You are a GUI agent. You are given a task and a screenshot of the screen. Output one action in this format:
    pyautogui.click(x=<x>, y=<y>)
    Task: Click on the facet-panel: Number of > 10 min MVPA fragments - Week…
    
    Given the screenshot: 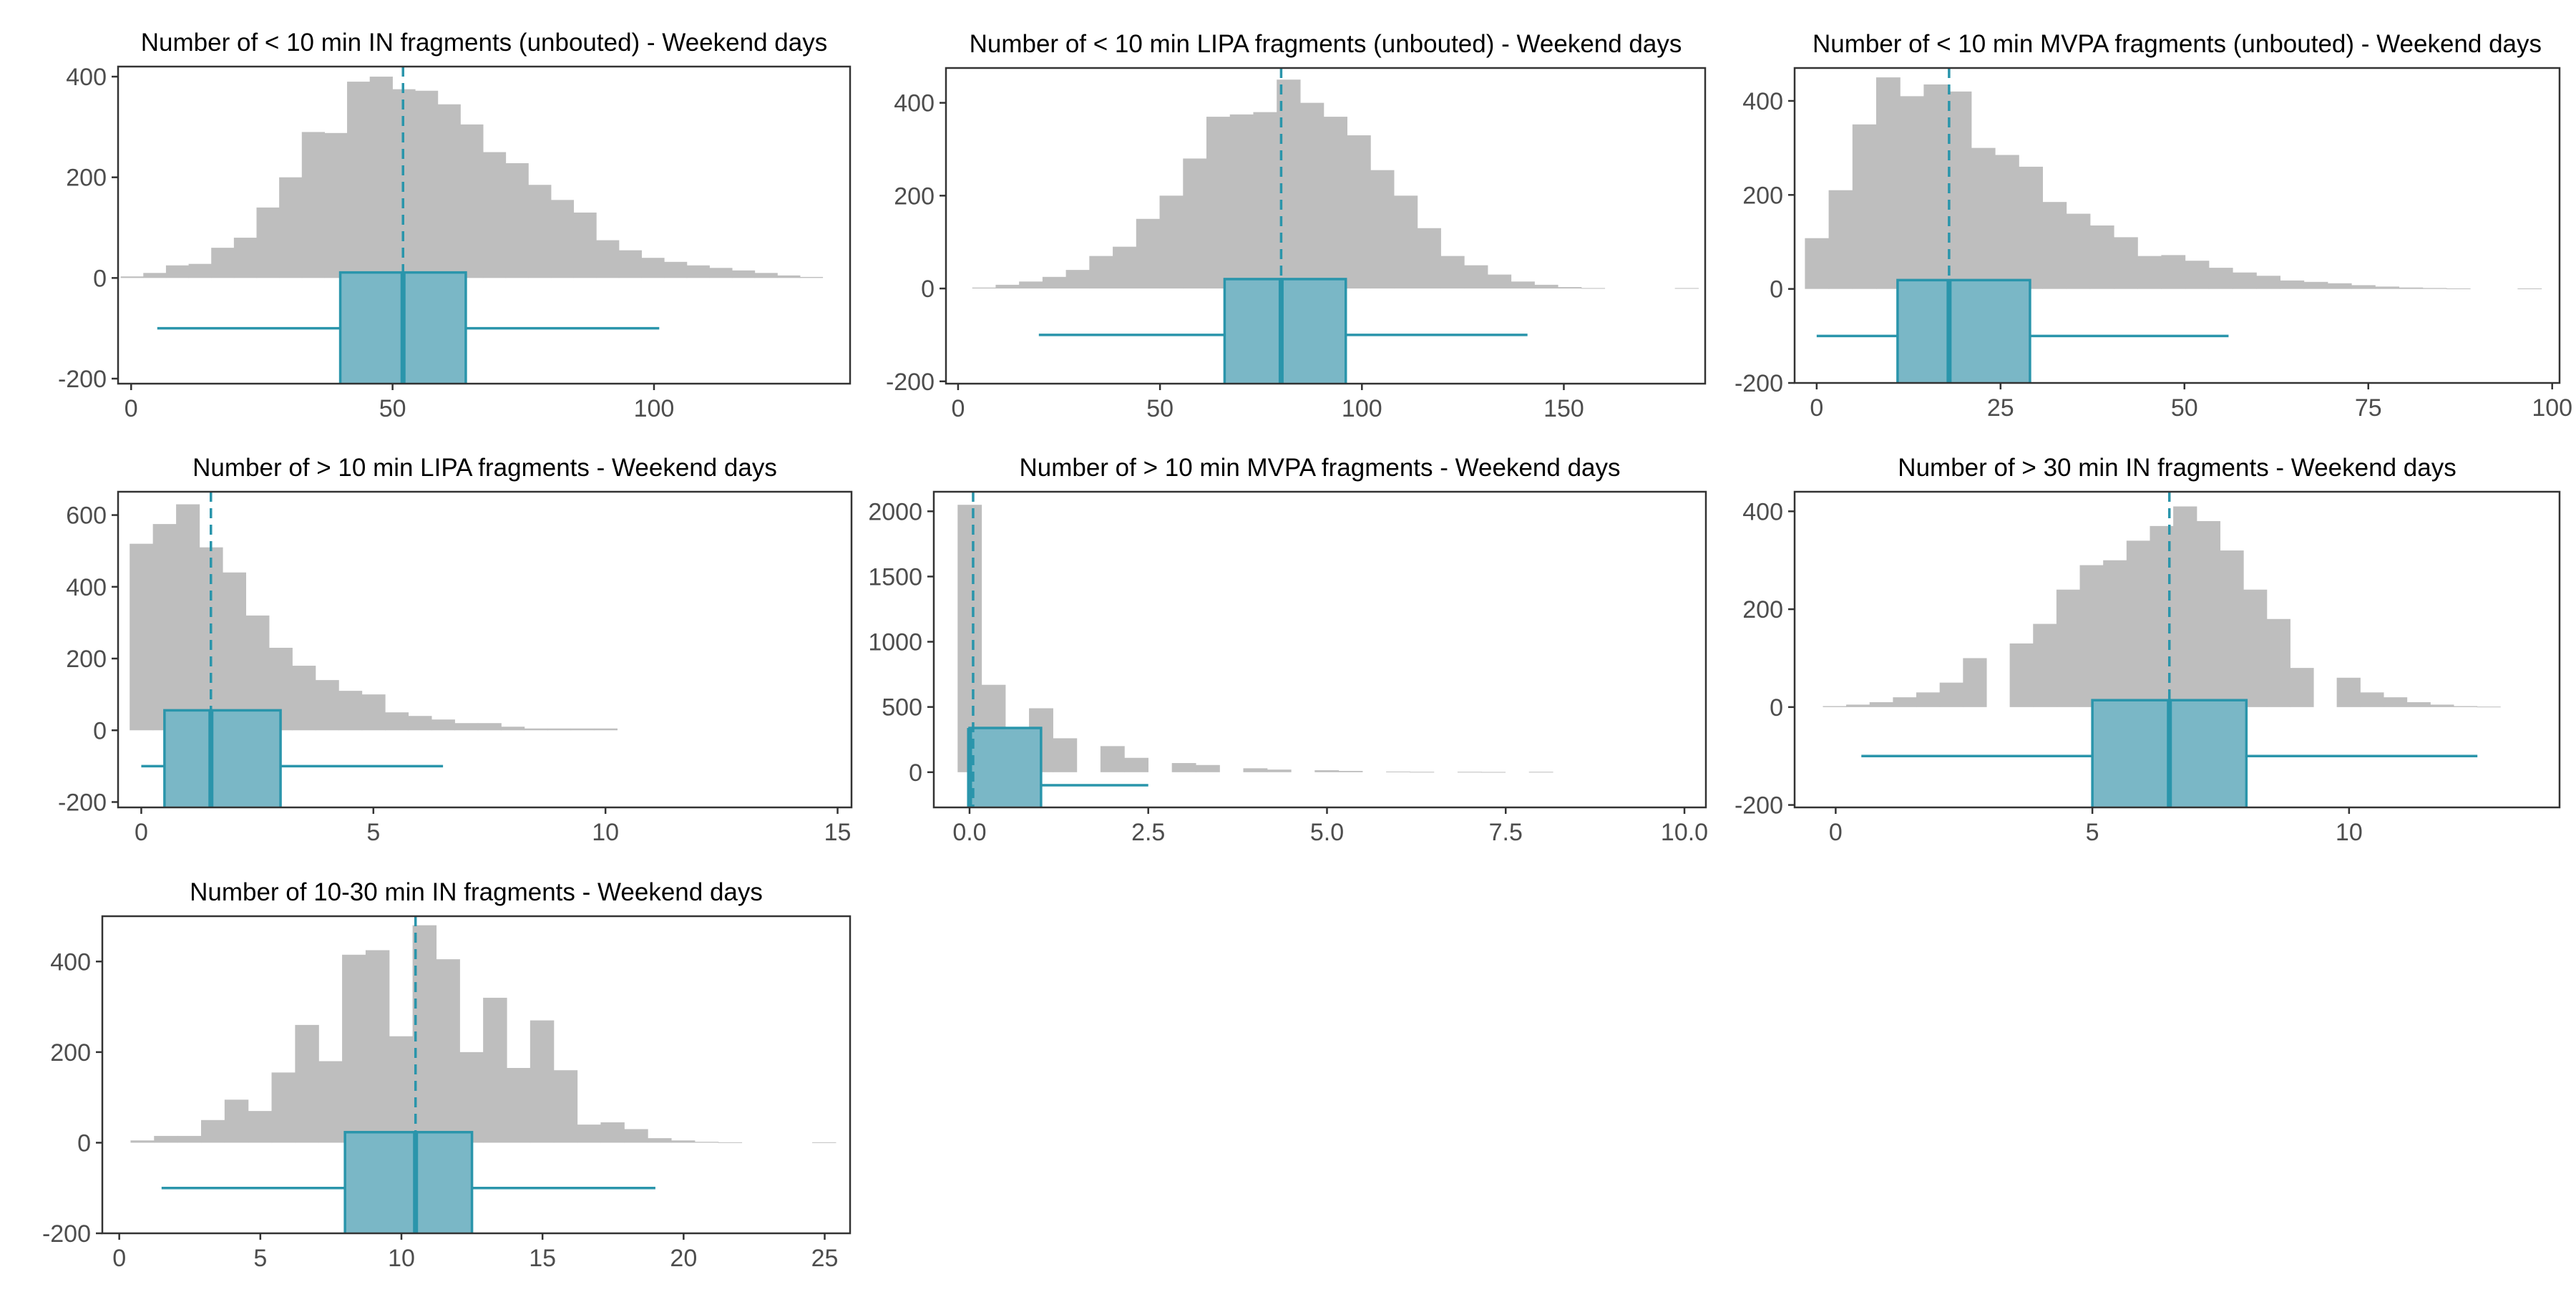 What is the action you would take?
    pyautogui.click(x=1288, y=650)
    